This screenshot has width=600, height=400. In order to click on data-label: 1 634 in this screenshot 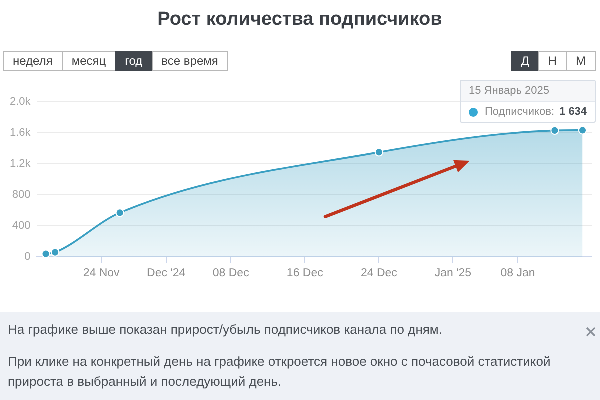, I will do `click(574, 112)`.